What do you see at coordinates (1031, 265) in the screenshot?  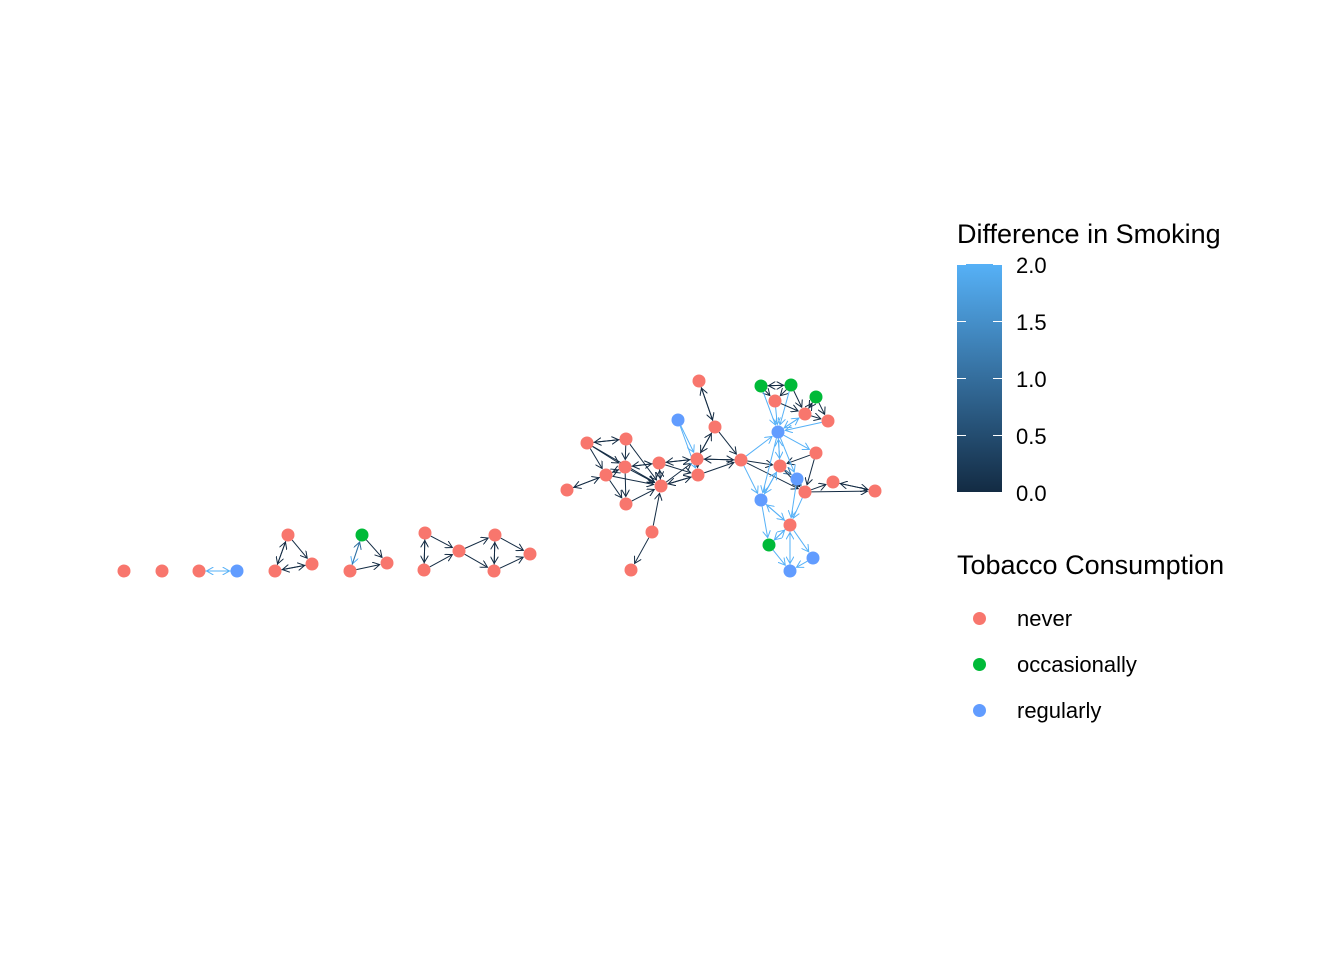 I see `tick-label-2-0: 2.0` at bounding box center [1031, 265].